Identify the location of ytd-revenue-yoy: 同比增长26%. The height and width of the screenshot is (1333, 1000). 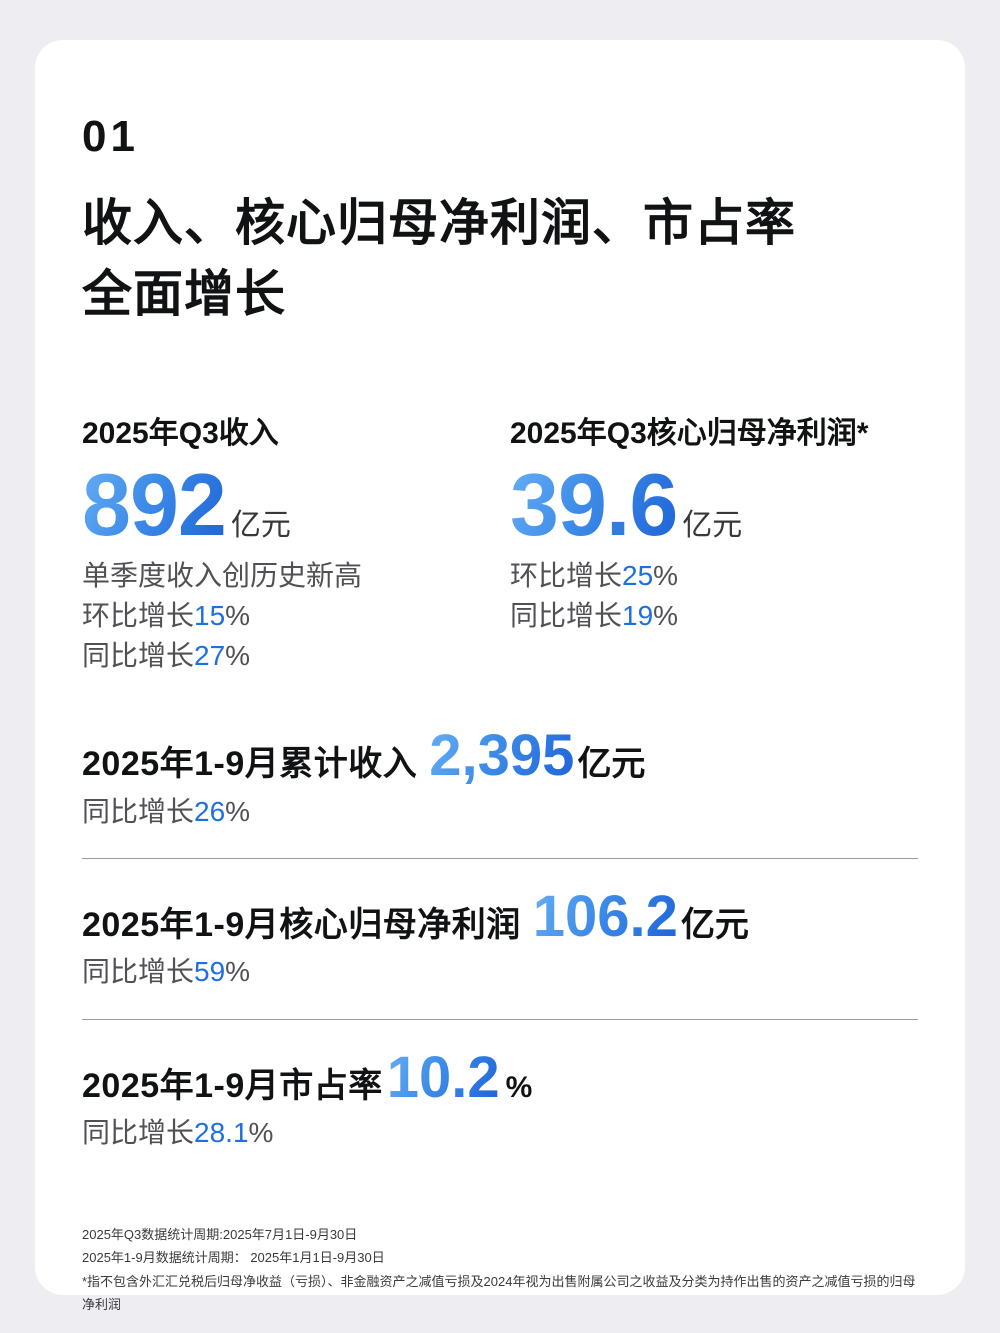
(500, 812).